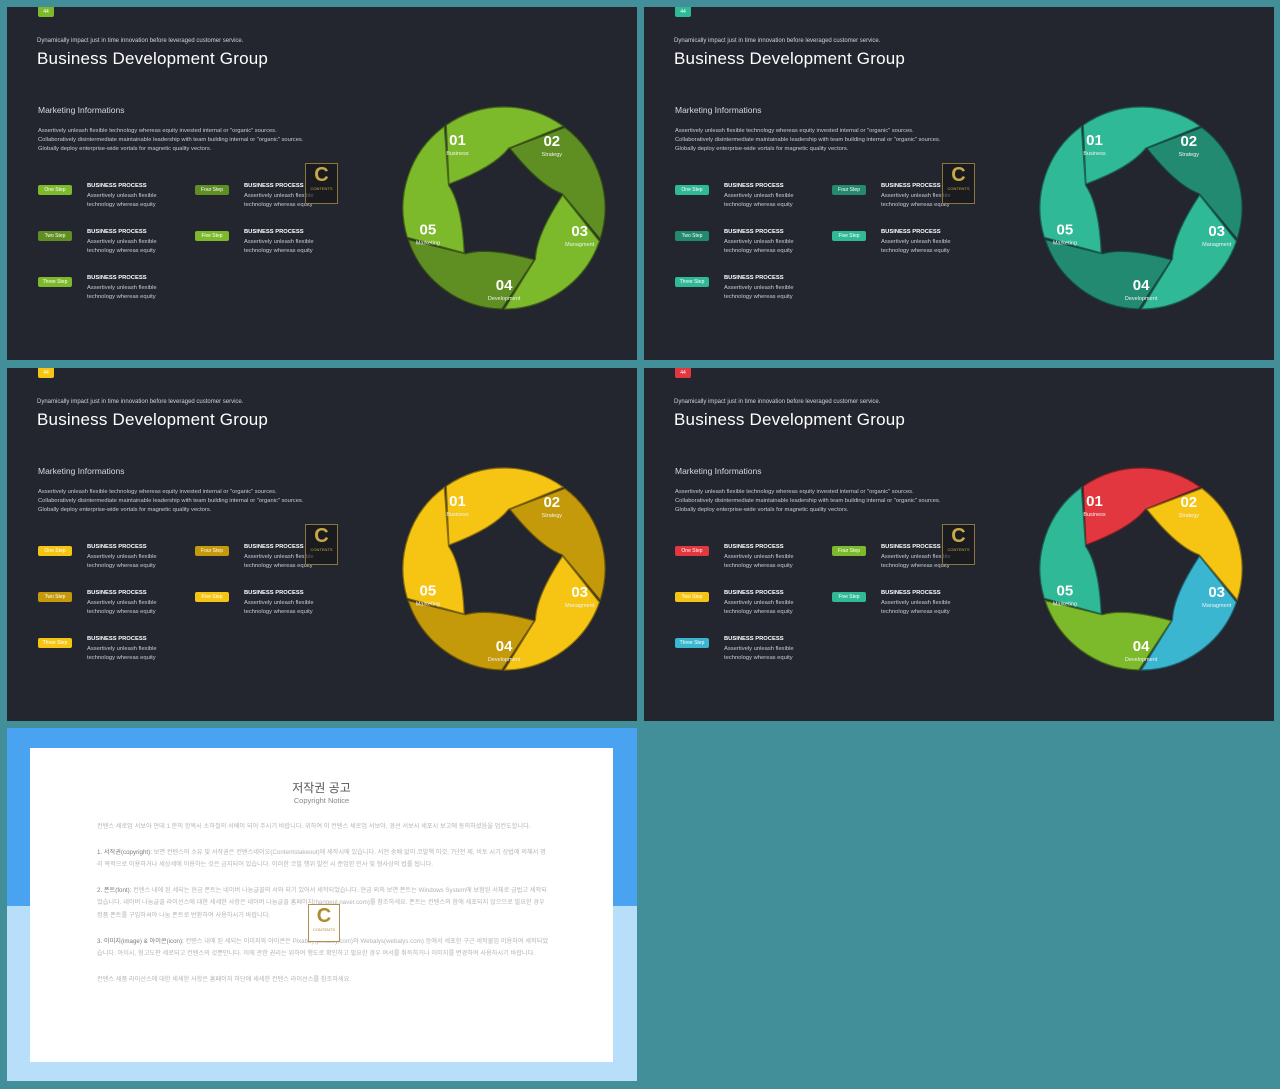 The image size is (1280, 1089). Describe the element at coordinates (692, 551) in the screenshot. I see `step-badge: One Step` at that location.